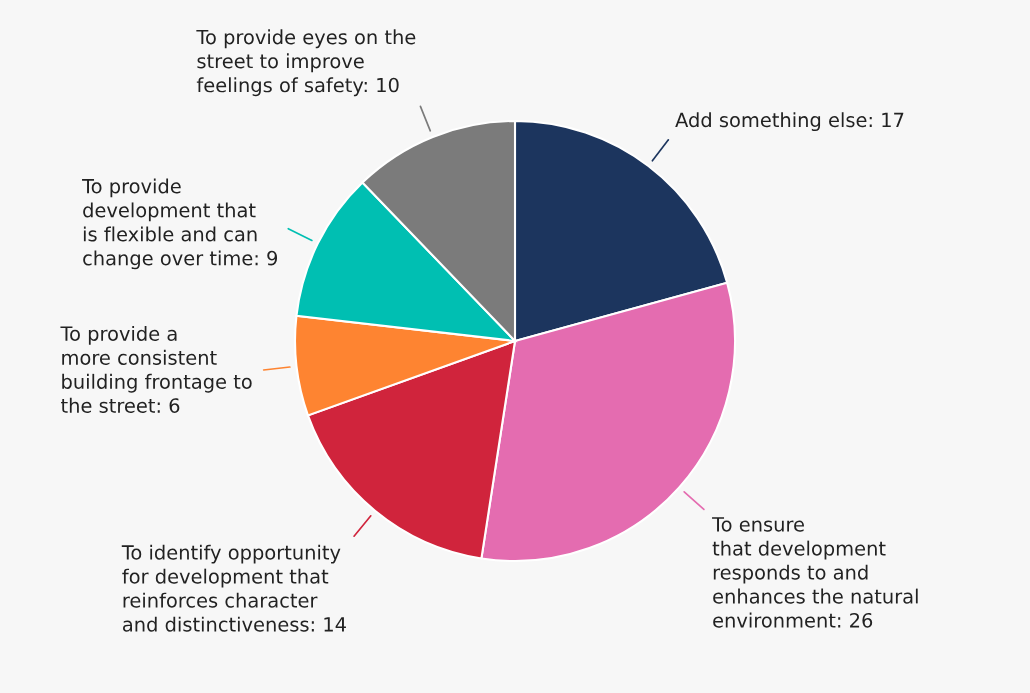  Describe the element at coordinates (233, 588) in the screenshot. I see `slice-label: To identify opportunity for development that reinforces character and distinctiveness: 14` at that location.